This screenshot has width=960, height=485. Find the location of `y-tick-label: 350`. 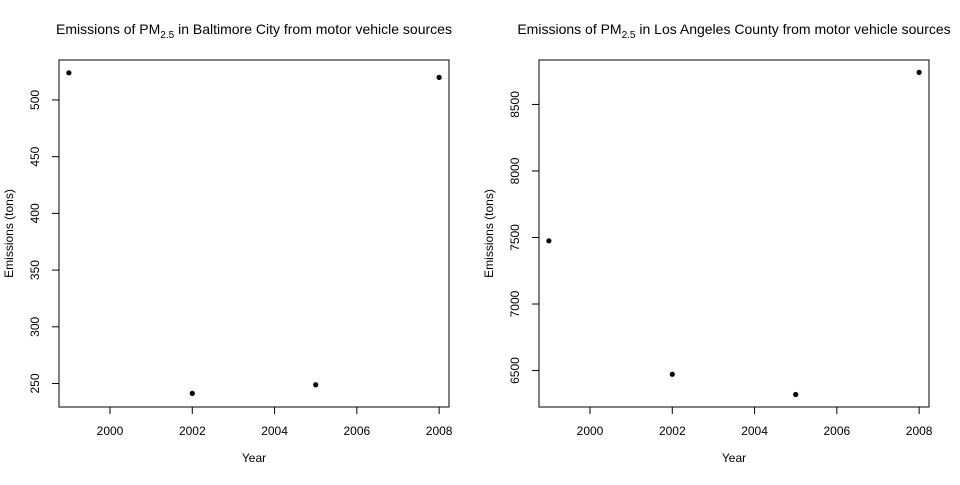

y-tick-label: 350 is located at coordinates (35, 270).